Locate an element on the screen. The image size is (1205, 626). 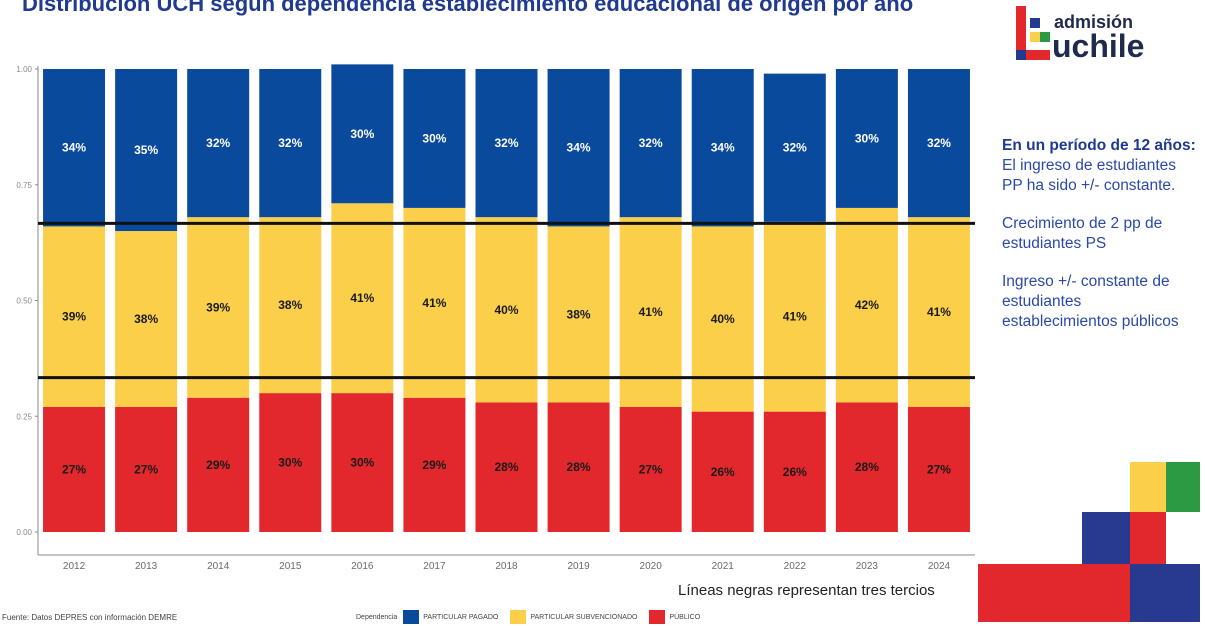
legend-item-subvencionado: PARTICULAR SUBVENCIONADO is located at coordinates (573, 617).